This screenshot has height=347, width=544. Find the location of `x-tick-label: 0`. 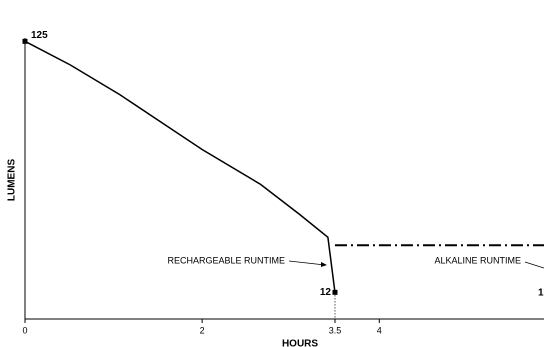

x-tick-label: 0 is located at coordinates (24, 330).